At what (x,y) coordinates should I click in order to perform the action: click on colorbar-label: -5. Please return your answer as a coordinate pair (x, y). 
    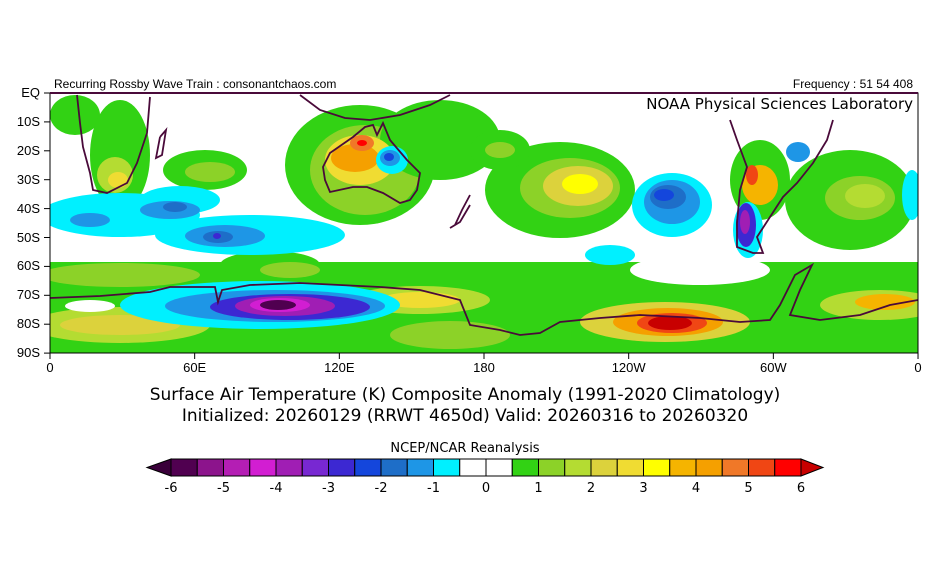
    Looking at the image, I should click on (223, 488).